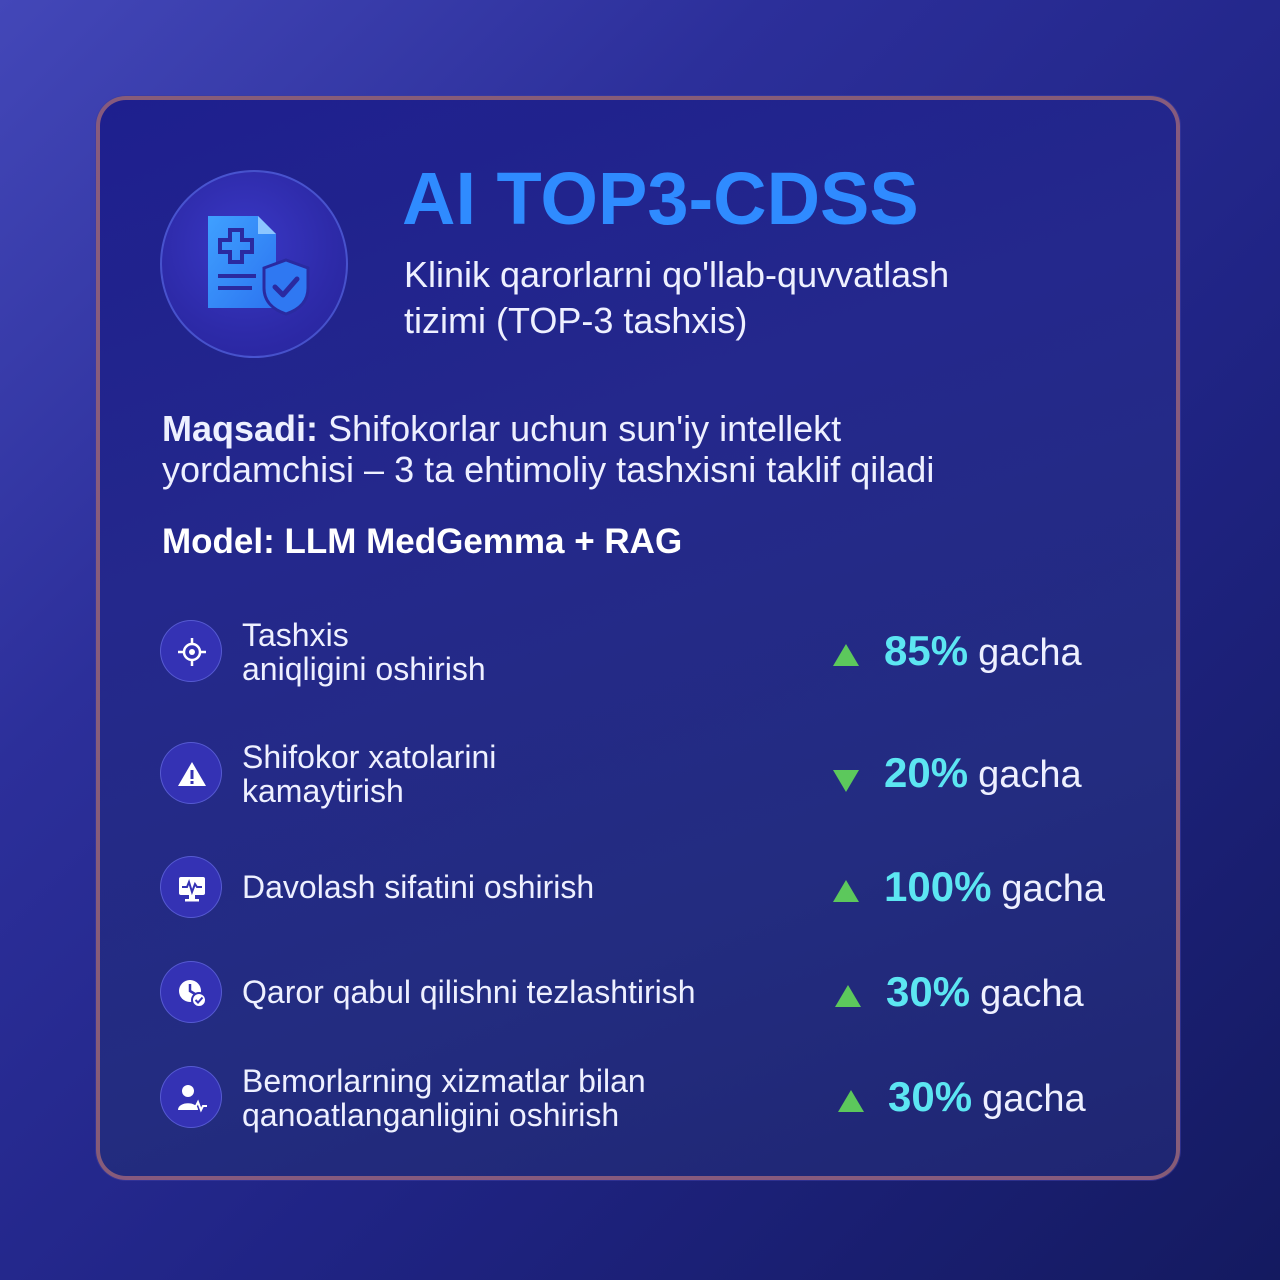 The height and width of the screenshot is (1280, 1280). What do you see at coordinates (938, 886) in the screenshot?
I see `metric-percent: 100%` at bounding box center [938, 886].